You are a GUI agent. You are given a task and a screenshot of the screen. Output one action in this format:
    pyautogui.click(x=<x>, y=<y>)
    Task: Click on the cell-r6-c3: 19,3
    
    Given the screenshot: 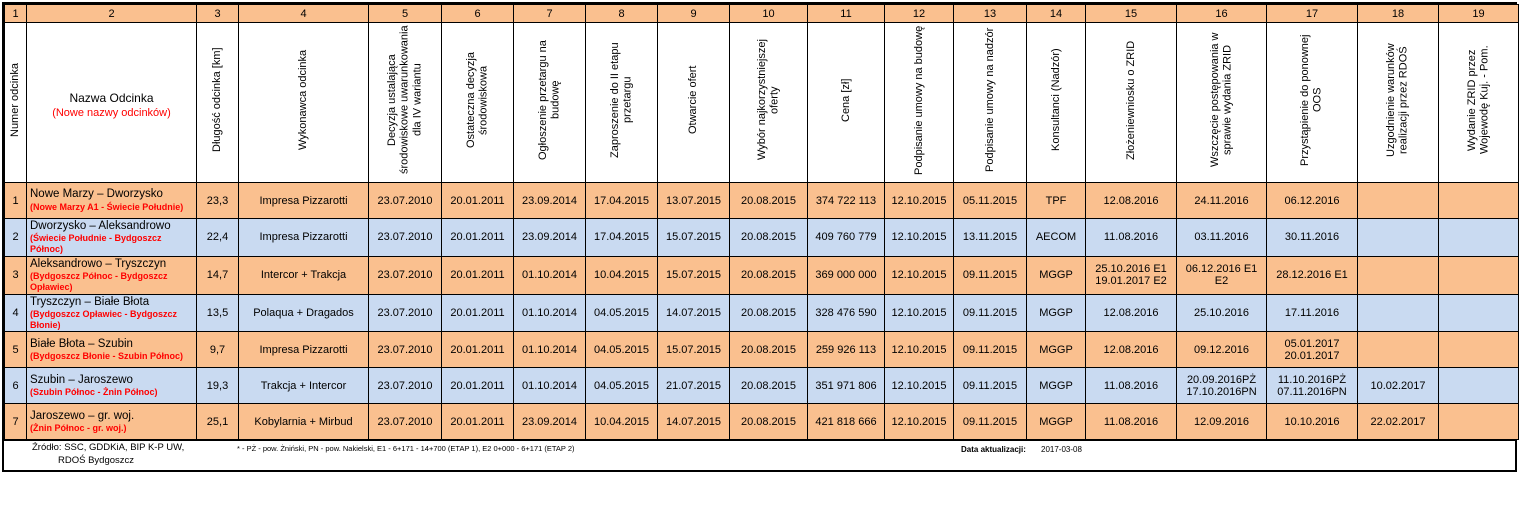 What is the action you would take?
    pyautogui.click(x=217, y=386)
    